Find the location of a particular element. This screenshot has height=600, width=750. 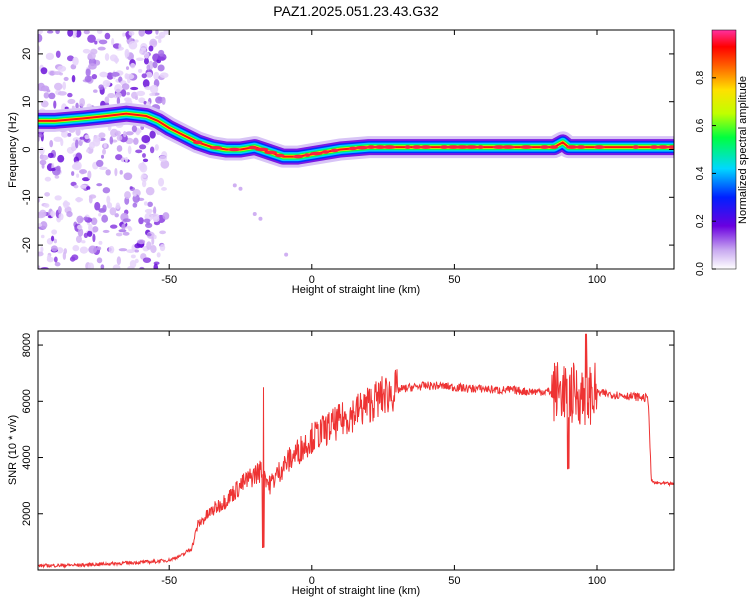

colorbar-tick-label: 0.0 is located at coordinates (700, 269).